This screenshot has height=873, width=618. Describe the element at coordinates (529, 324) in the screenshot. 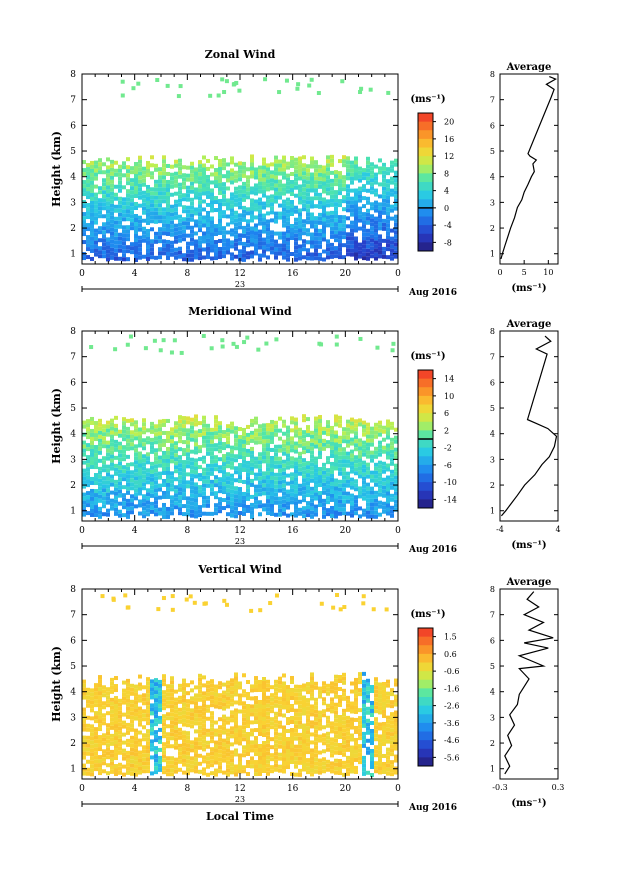

I see `average-title: Average` at that location.